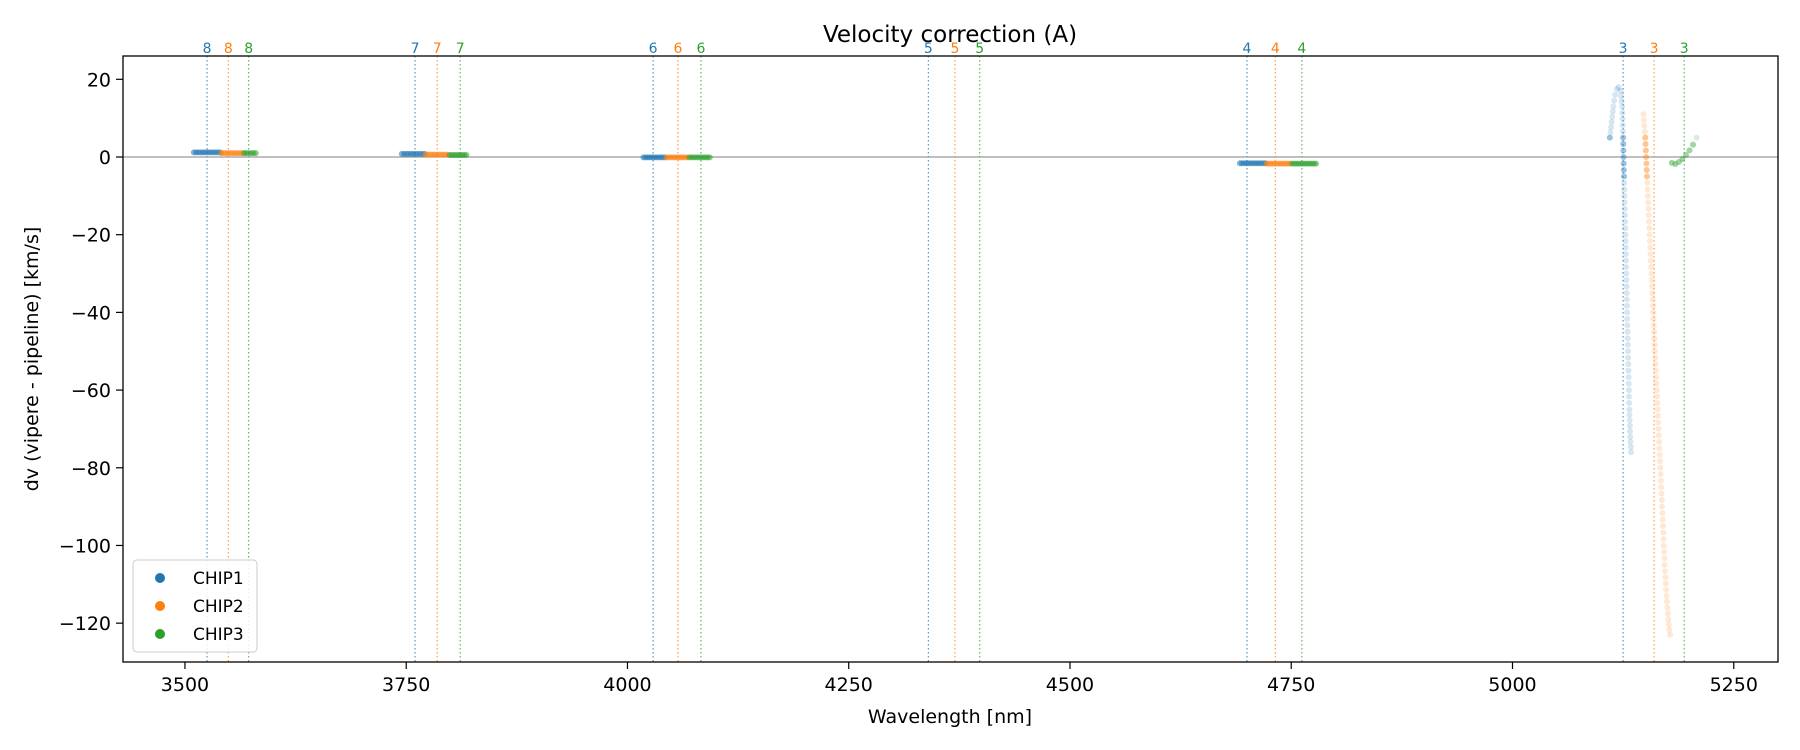  What do you see at coordinates (954, 49) in the screenshot?
I see `order-label-5-chip2: 5` at bounding box center [954, 49].